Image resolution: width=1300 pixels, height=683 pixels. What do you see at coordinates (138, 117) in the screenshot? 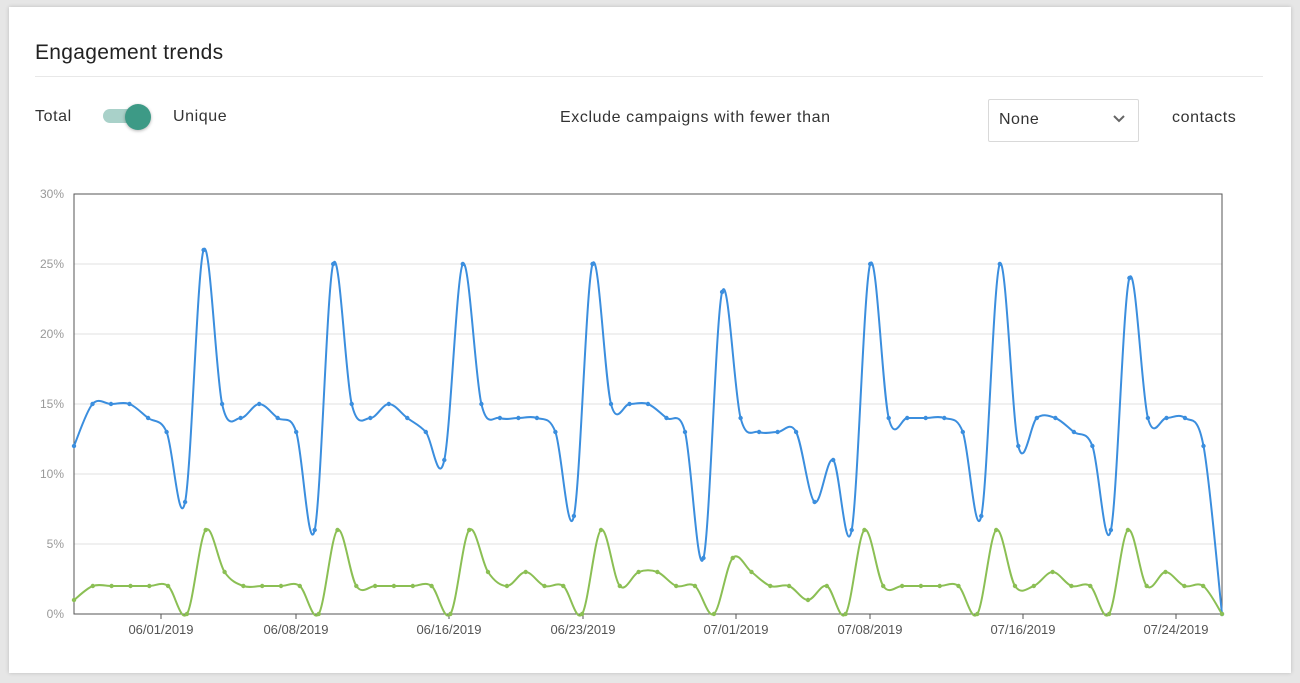
I see `toggle-knob` at bounding box center [138, 117].